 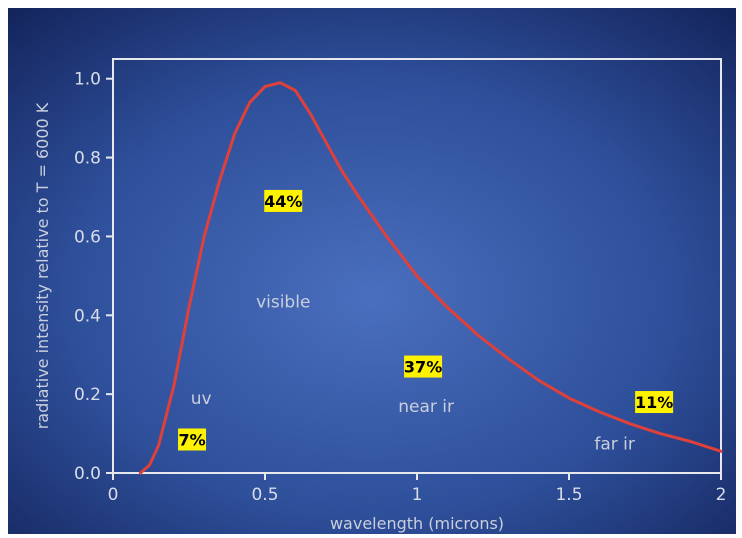 What do you see at coordinates (87, 474) in the screenshot?
I see `y-tick-label: 0.0` at bounding box center [87, 474].